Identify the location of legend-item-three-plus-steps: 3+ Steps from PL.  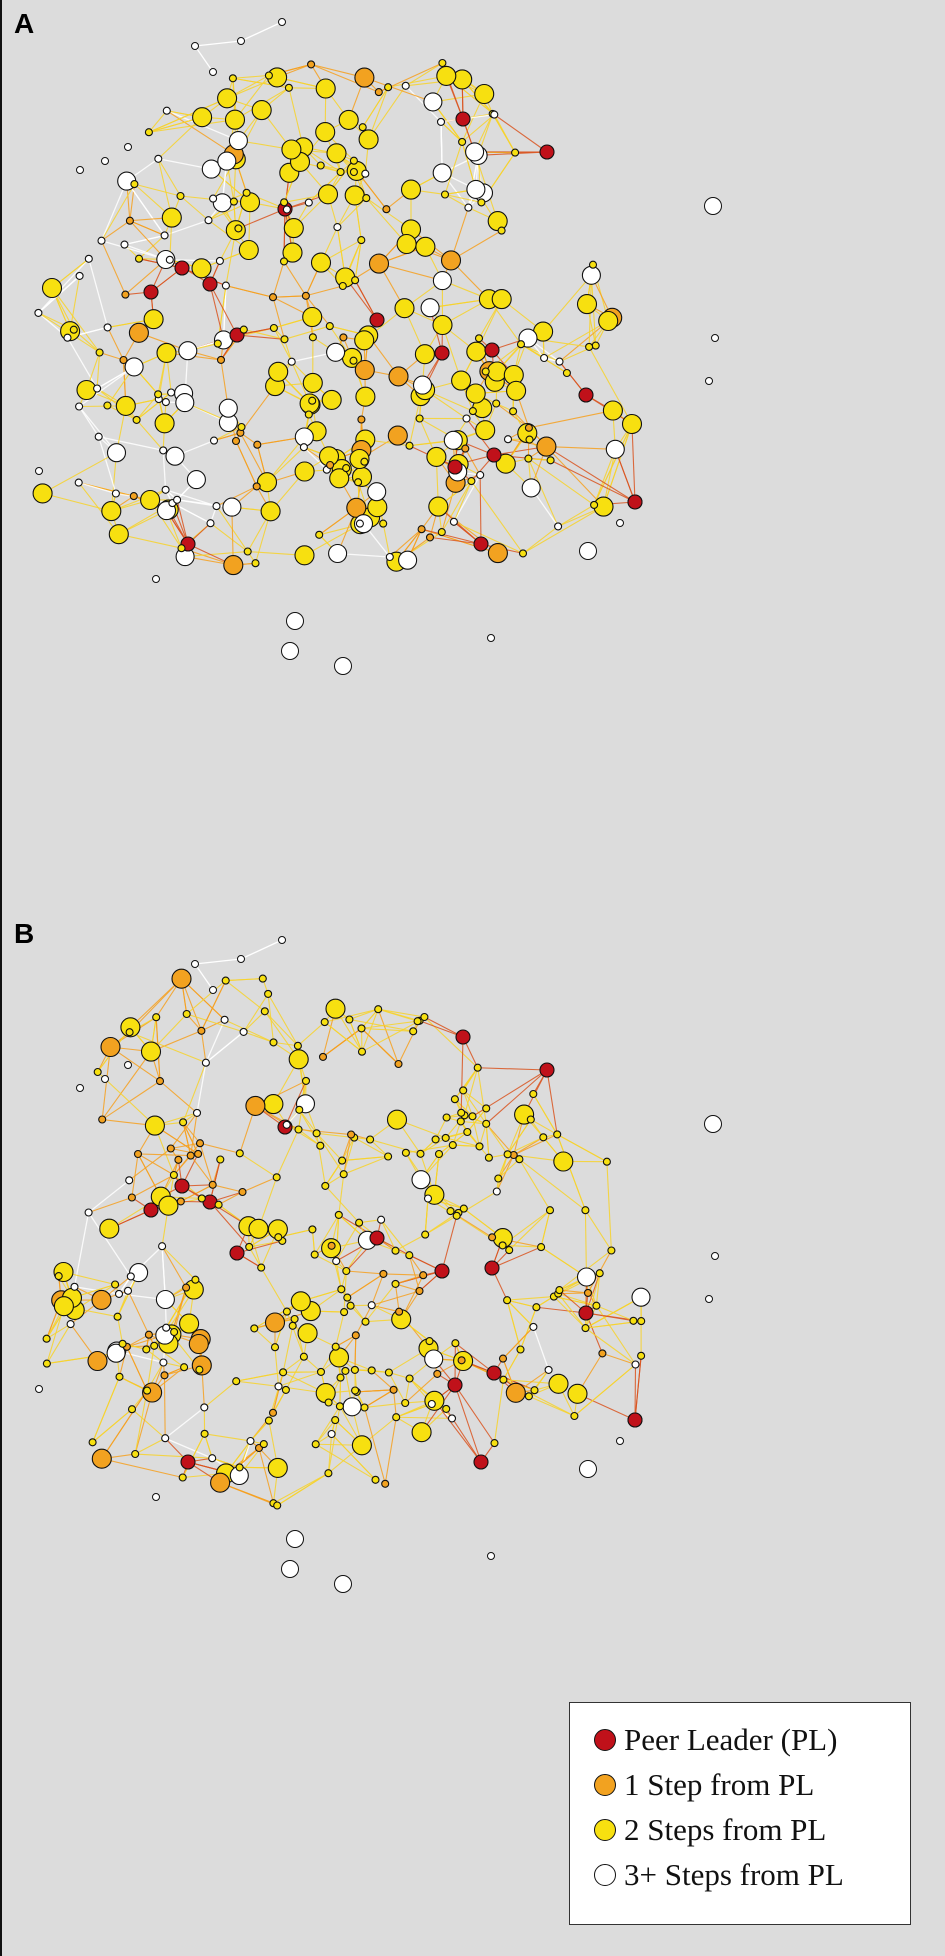
(752, 1874).